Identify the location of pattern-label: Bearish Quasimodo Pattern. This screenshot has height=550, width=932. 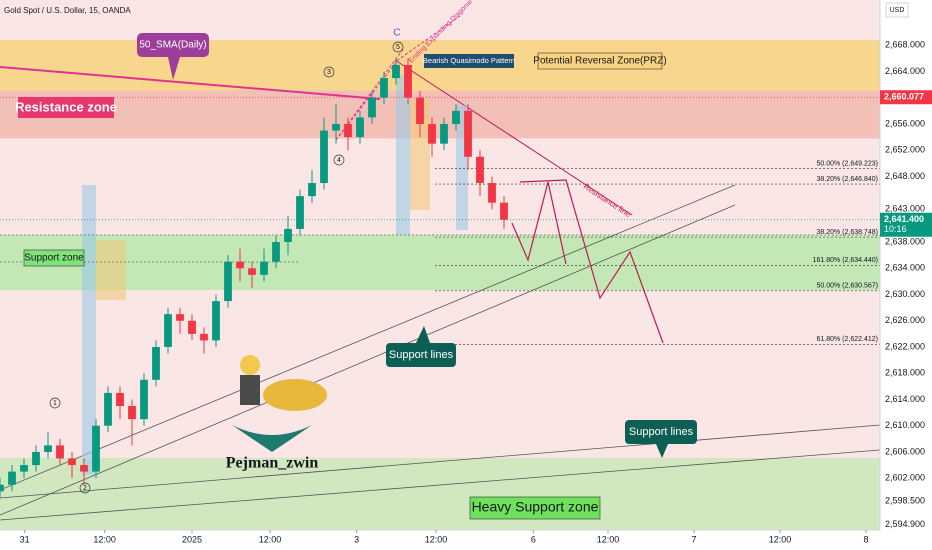
(469, 60).